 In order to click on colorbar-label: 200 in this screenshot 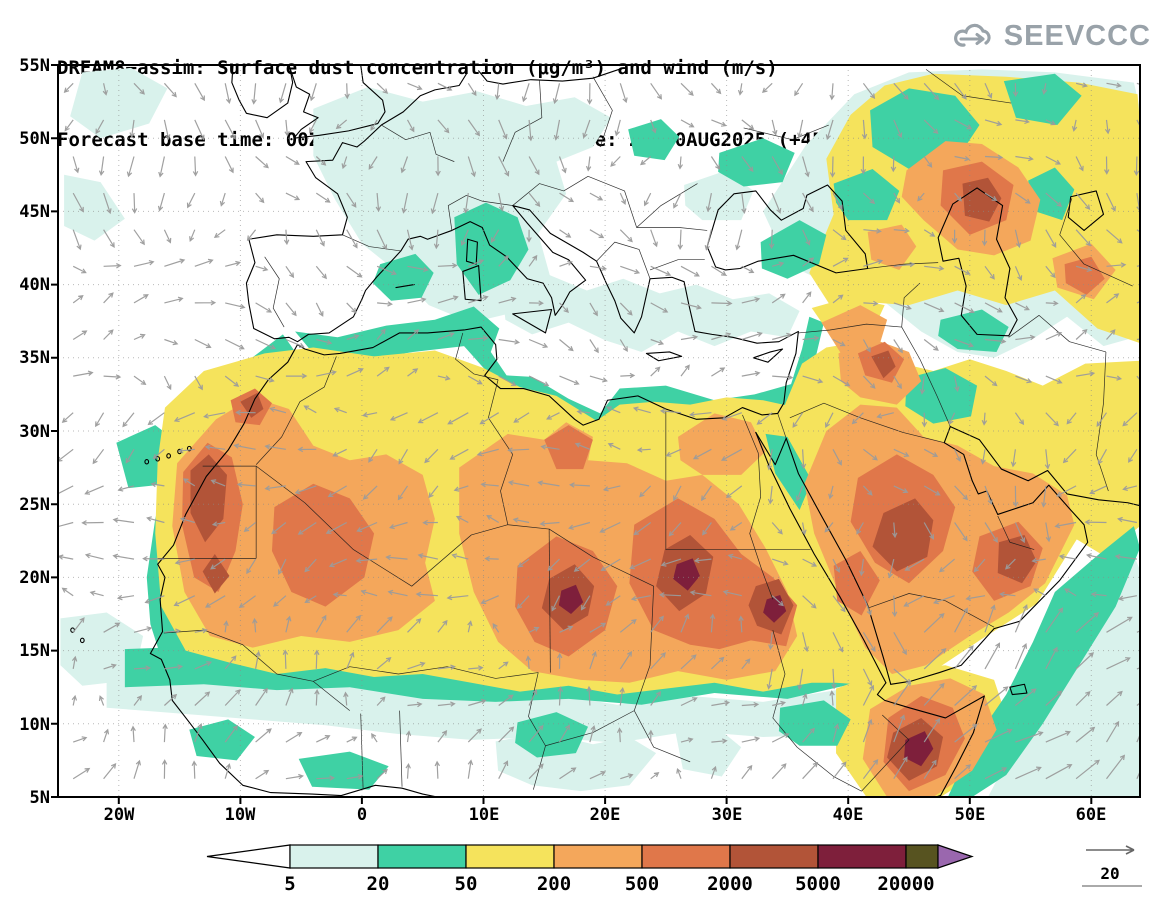, I will do `click(554, 884)`.